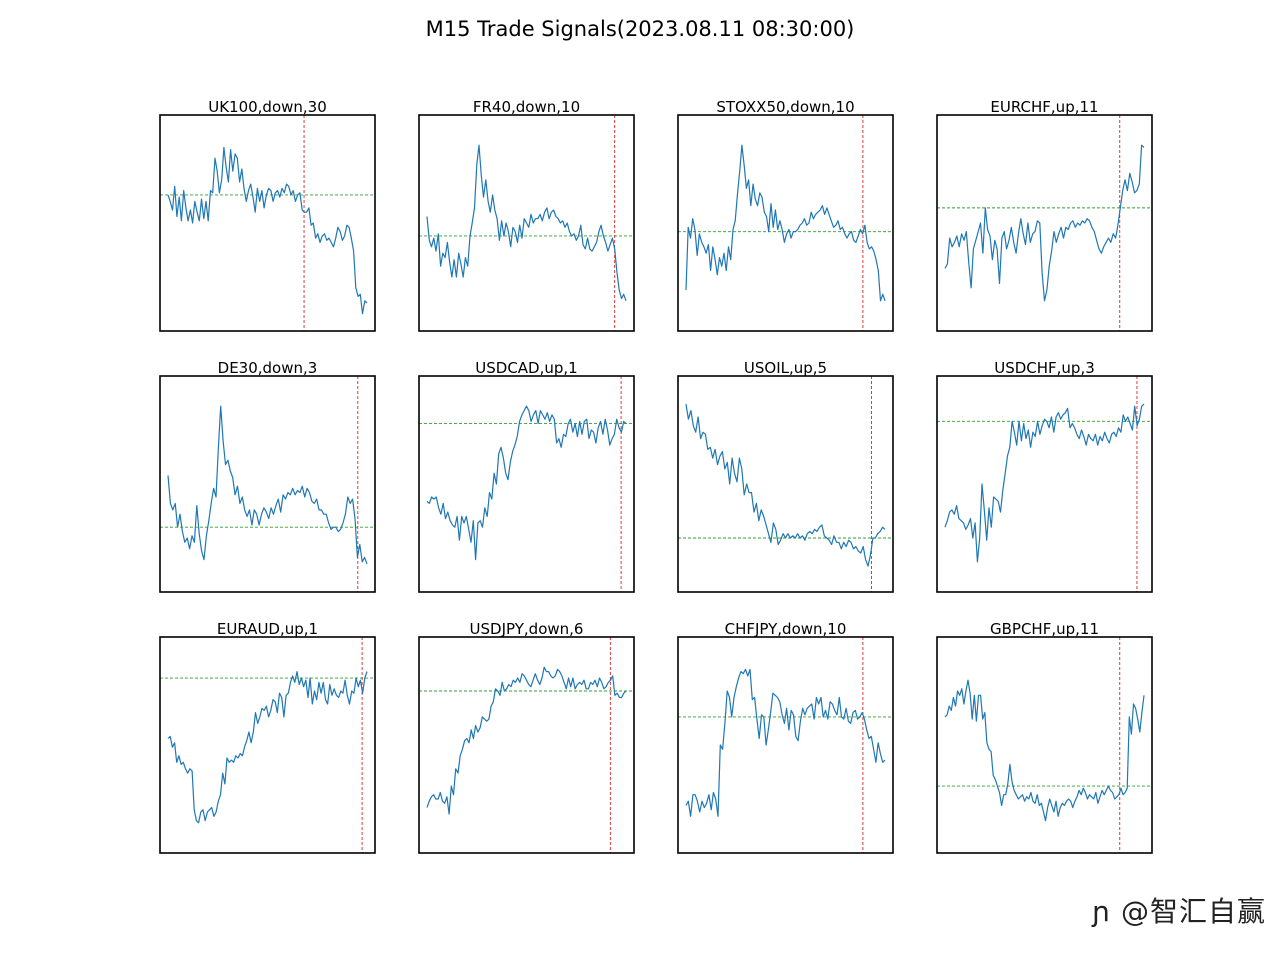 Image resolution: width=1280 pixels, height=960 pixels. I want to click on subplot-title: STOXX50,down,10, so click(785, 107).